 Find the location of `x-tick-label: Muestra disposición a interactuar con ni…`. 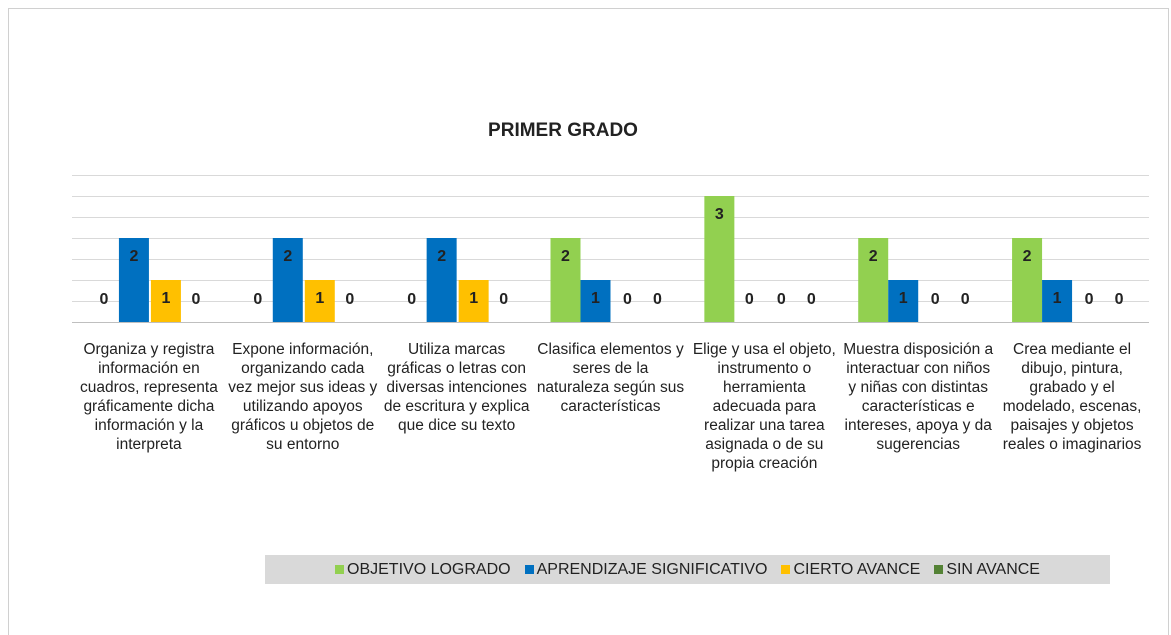

x-tick-label: Muestra disposición a interactuar con ni… is located at coordinates (918, 397).